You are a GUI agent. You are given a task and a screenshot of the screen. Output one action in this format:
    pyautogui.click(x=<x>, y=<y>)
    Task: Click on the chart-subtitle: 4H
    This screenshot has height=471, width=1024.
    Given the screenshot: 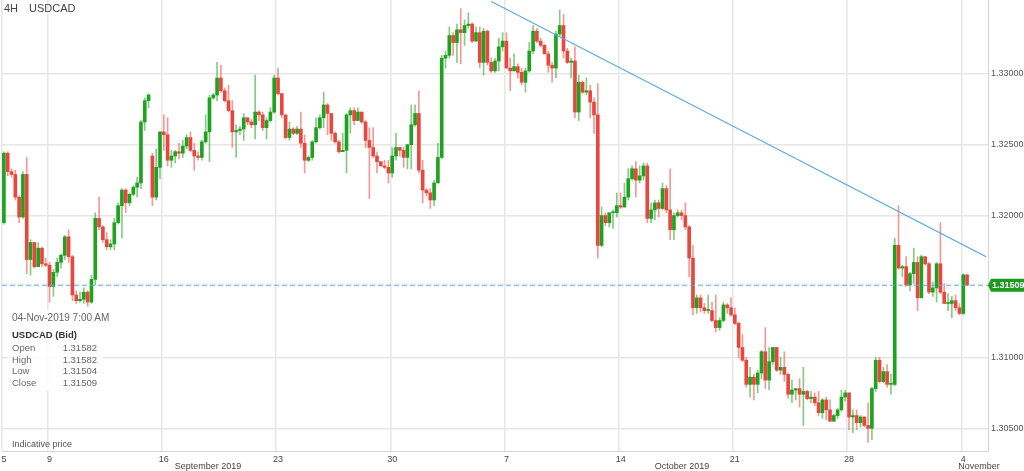 What is the action you would take?
    pyautogui.click(x=11, y=8)
    